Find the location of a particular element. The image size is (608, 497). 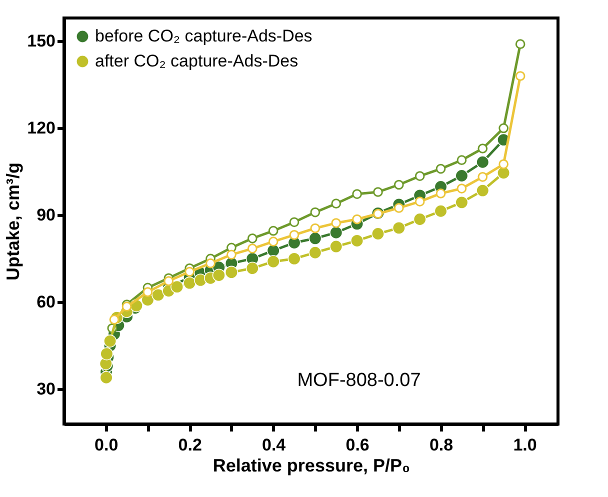

y-axis-title: Uptake, cm³/g is located at coordinates (13, 221).